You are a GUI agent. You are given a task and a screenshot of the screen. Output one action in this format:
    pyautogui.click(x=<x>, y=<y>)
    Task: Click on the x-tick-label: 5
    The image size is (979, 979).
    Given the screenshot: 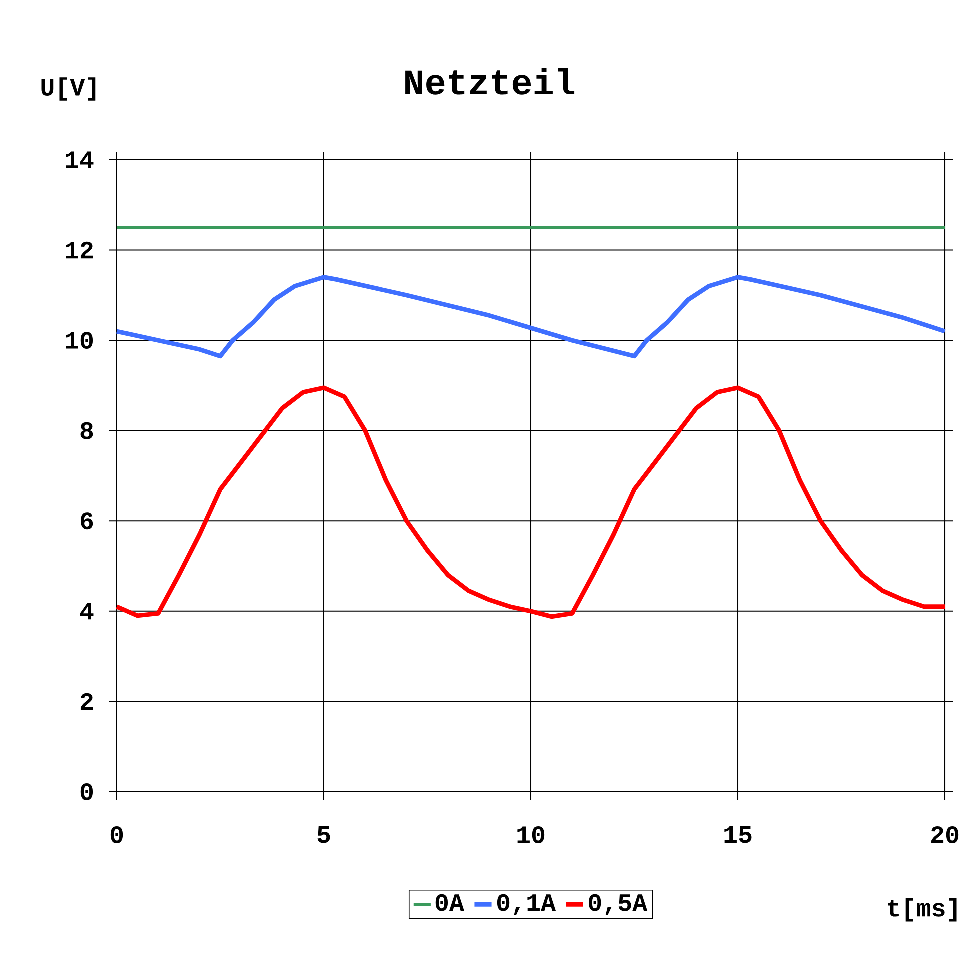 What is the action you would take?
    pyautogui.click(x=324, y=835)
    